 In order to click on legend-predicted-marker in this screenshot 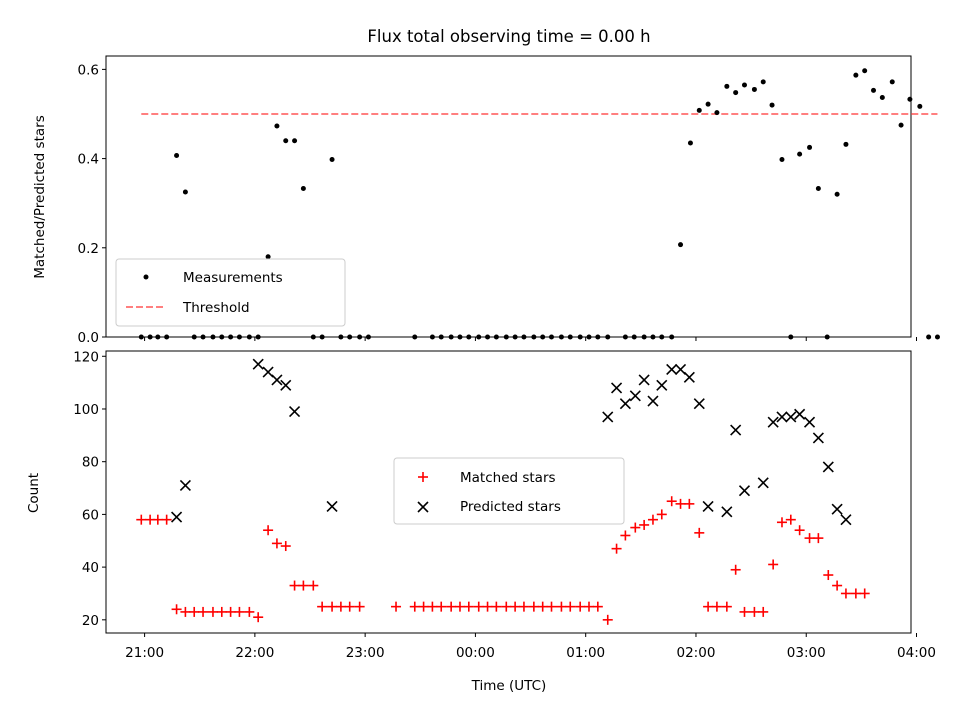, I will do `click(423, 507)`.